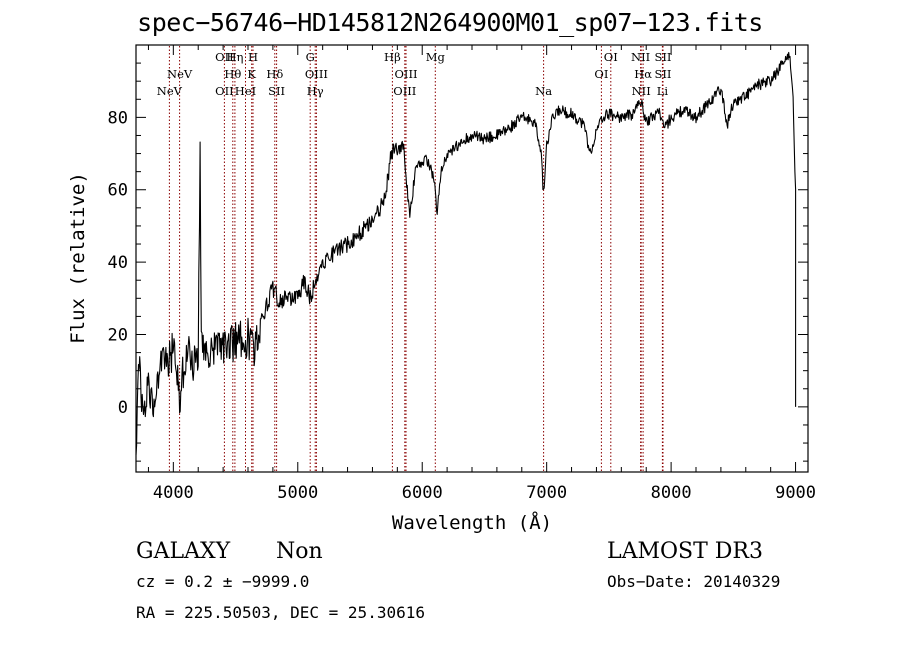  What do you see at coordinates (685, 551) in the screenshot?
I see `survey-name: LAMOST DR3` at bounding box center [685, 551].